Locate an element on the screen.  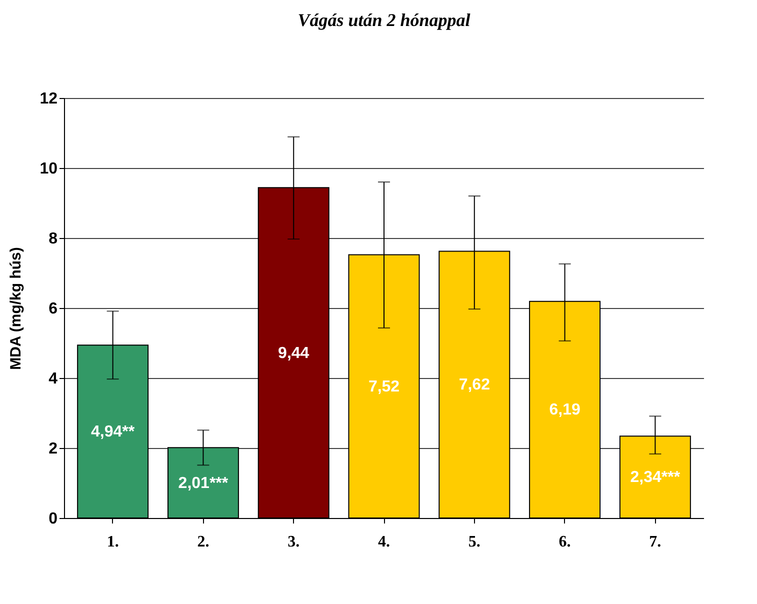
x-tick-label: 1. is located at coordinates (112, 542).